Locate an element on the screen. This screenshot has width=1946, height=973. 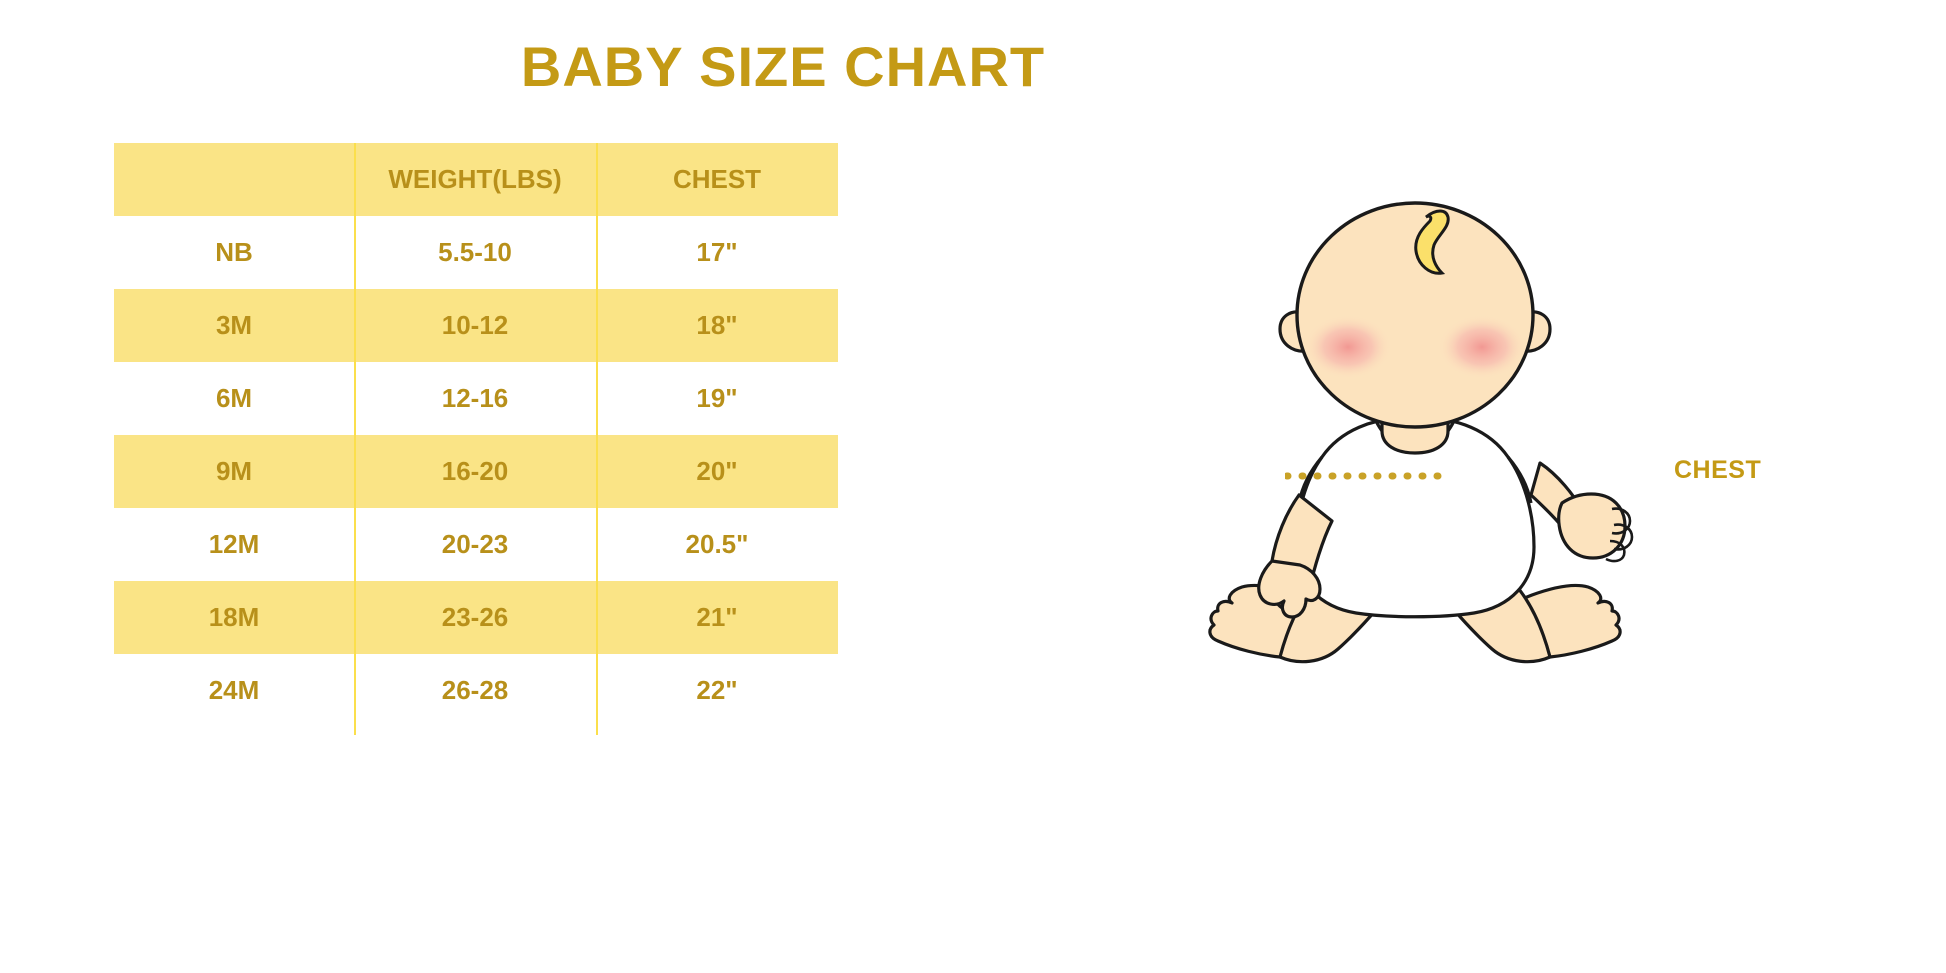
cell-chest: 17" is located at coordinates (717, 252).